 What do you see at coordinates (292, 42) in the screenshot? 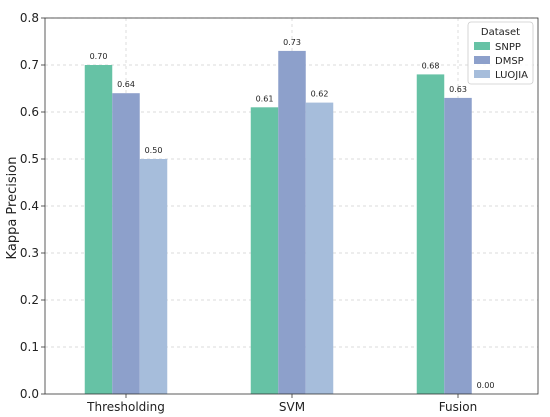
I see `data-label: 0.73` at bounding box center [292, 42].